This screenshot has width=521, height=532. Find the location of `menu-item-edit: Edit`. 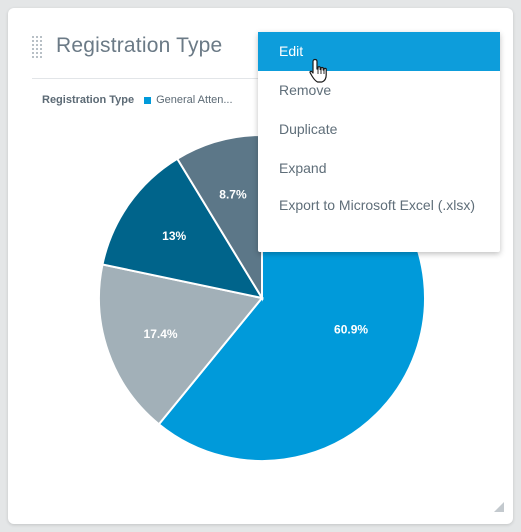

menu-item-edit: Edit is located at coordinates (379, 51).